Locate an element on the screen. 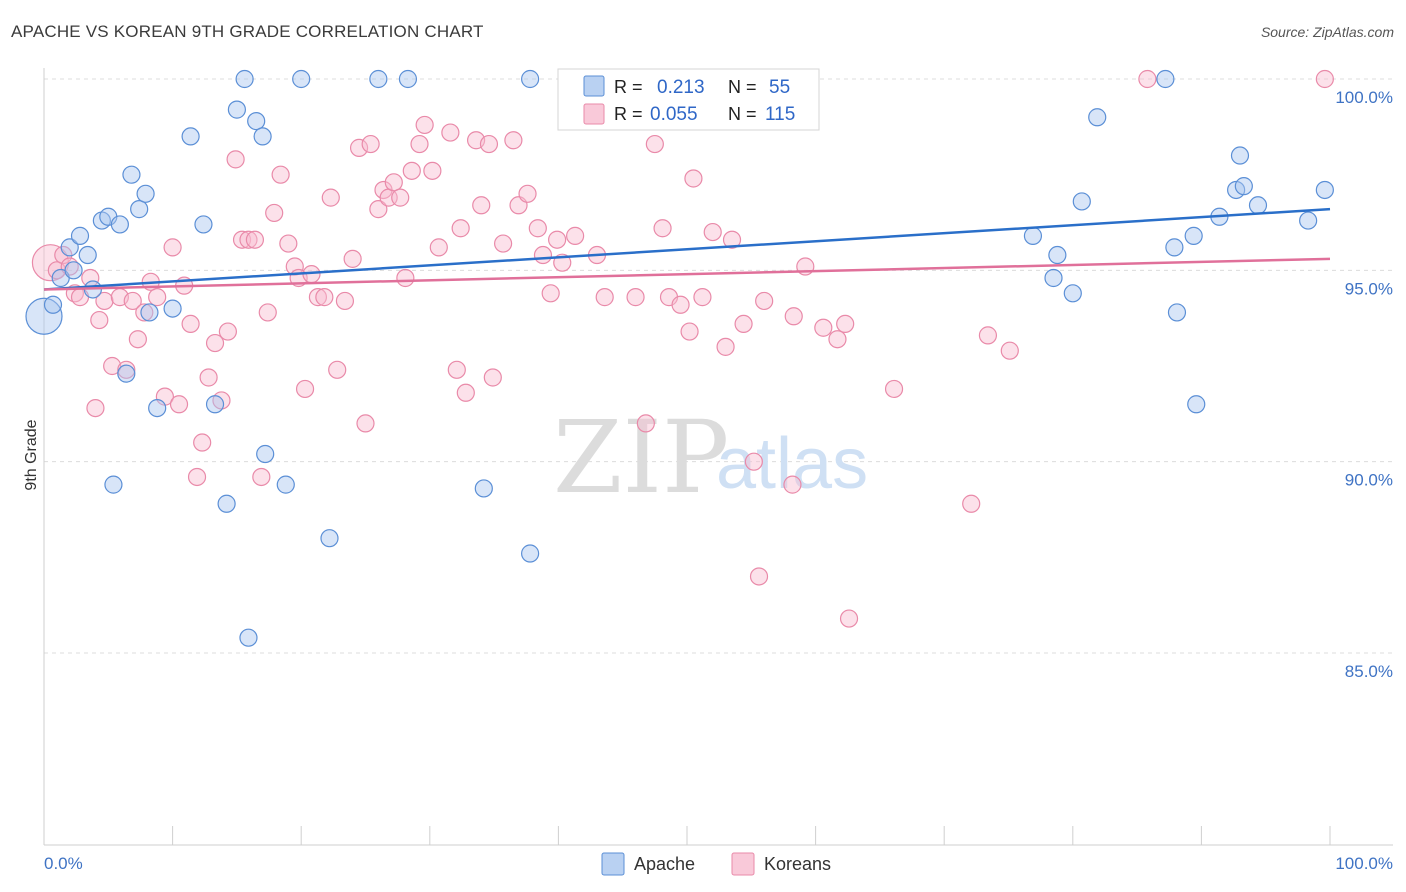  watermark-zip: ZIP is located at coordinates (641, 457).